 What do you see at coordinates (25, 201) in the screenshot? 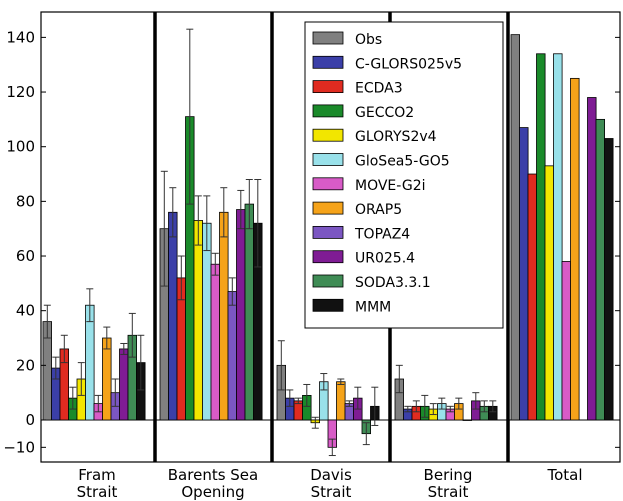
I see `y-tick-label: 80` at bounding box center [25, 201].